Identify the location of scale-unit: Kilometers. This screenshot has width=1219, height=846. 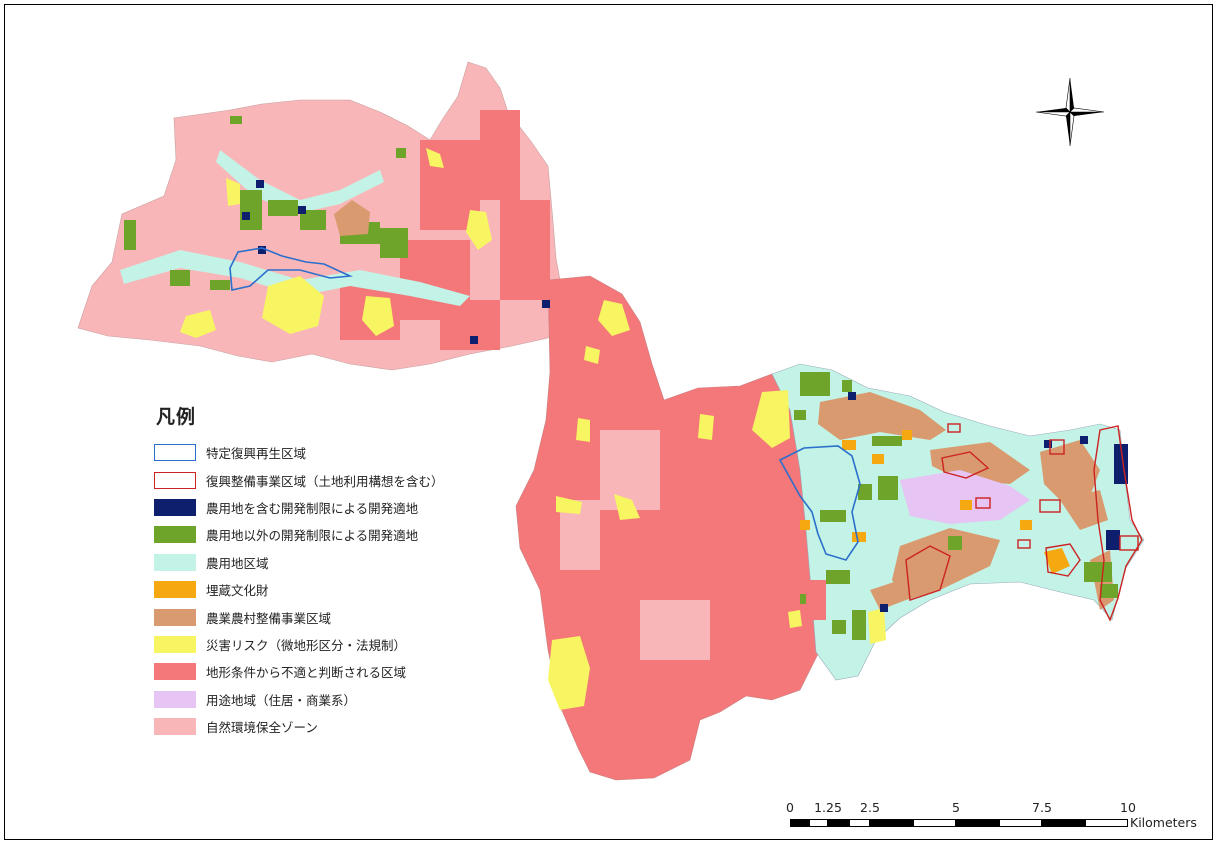
(1163, 822).